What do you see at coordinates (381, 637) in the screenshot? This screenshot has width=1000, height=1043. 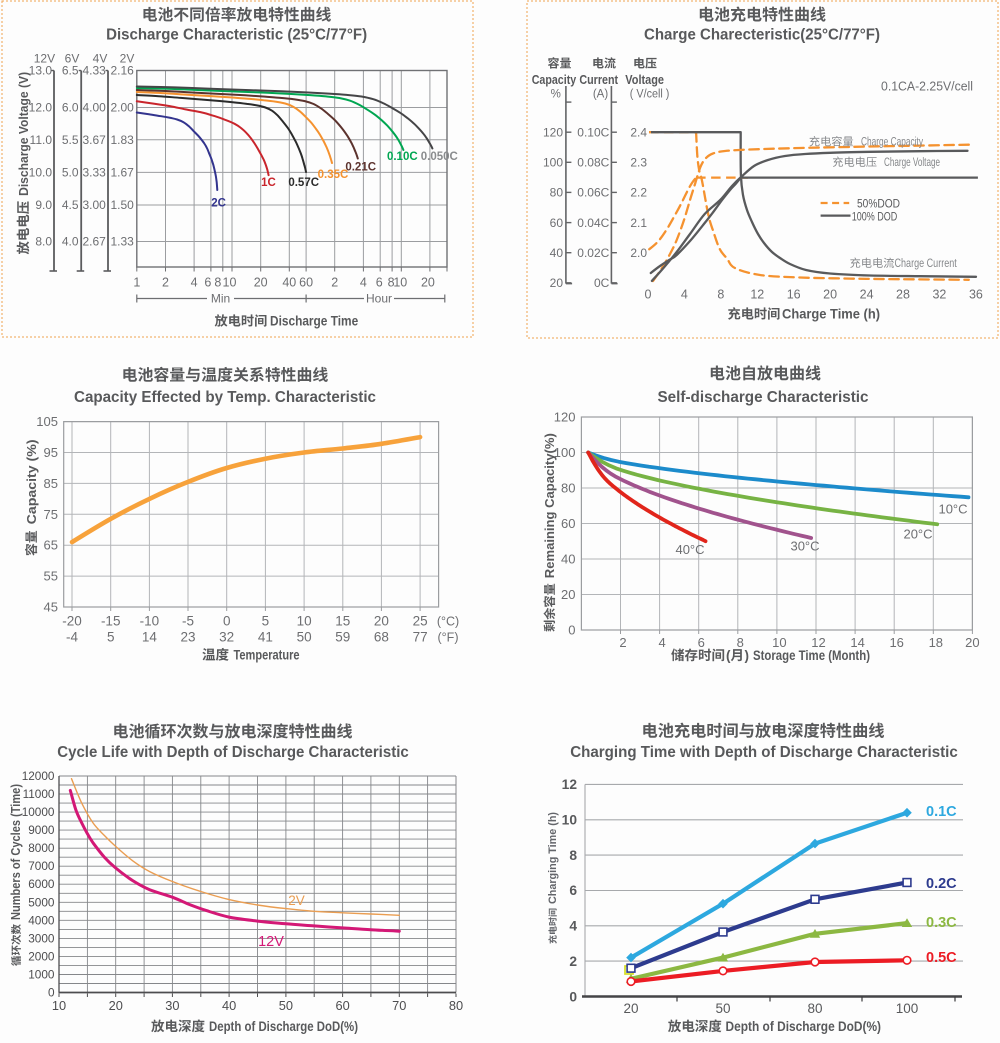 I see `svg-text: 68` at bounding box center [381, 637].